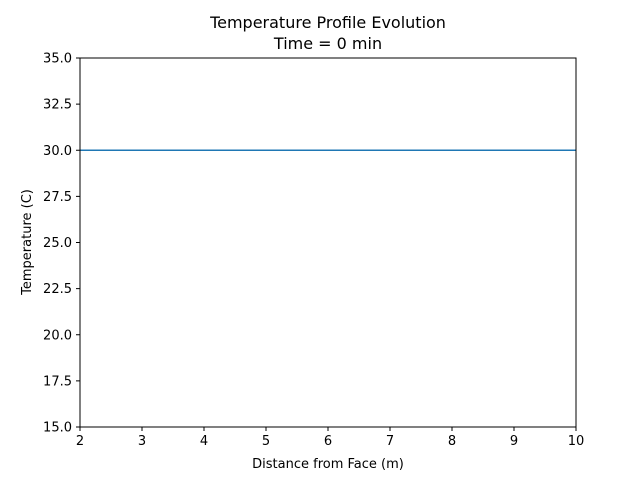  I want to click on x-tick-label: 4, so click(204, 441).